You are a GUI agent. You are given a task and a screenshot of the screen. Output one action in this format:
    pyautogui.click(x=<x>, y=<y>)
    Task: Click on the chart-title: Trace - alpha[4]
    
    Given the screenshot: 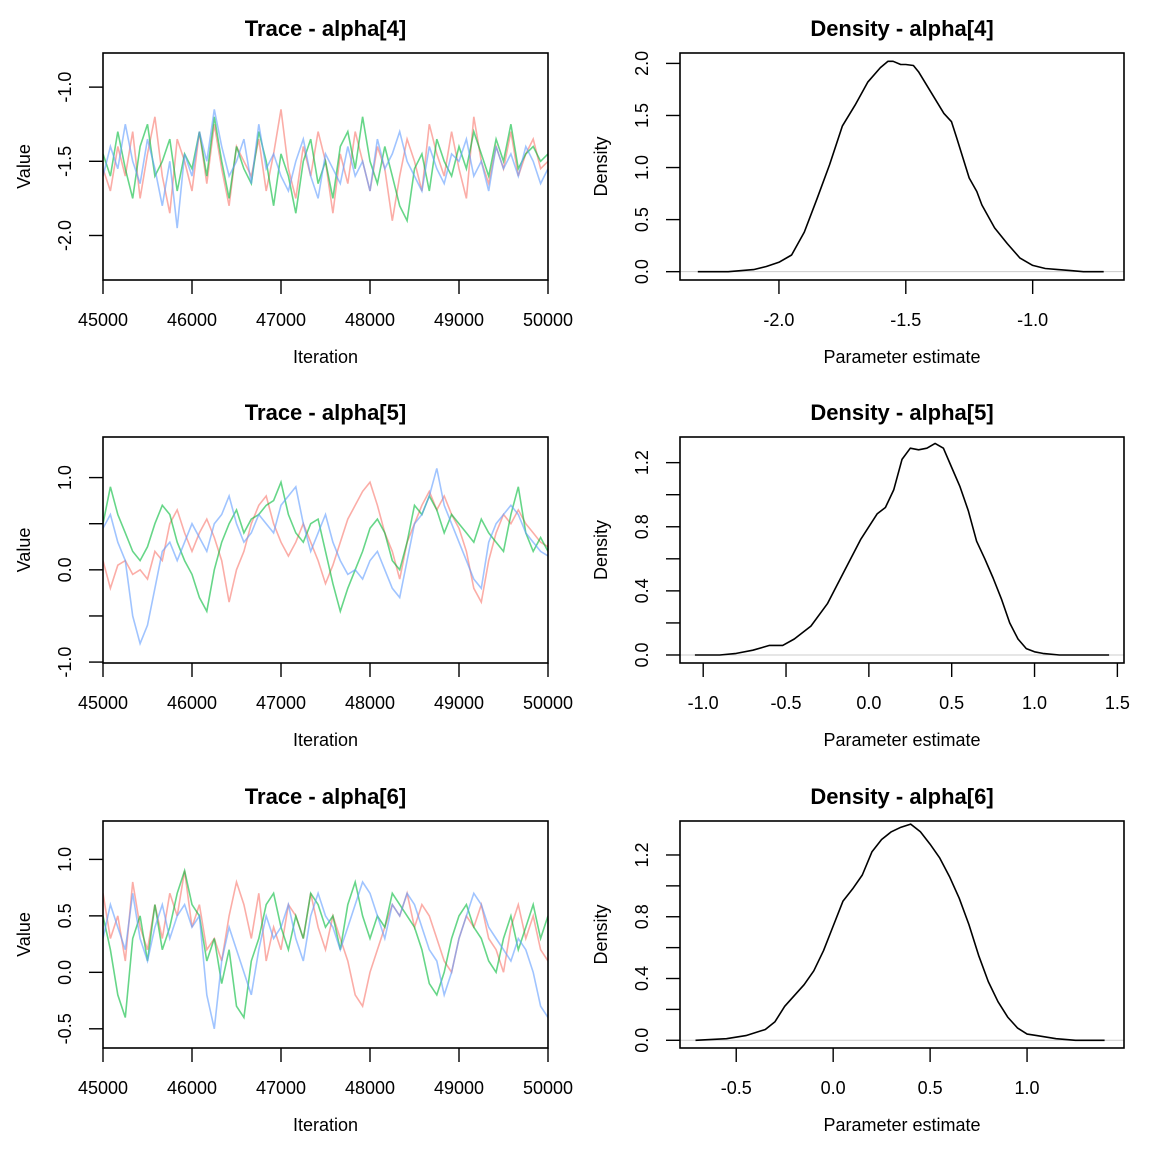 What is the action you would take?
    pyautogui.click(x=325, y=28)
    